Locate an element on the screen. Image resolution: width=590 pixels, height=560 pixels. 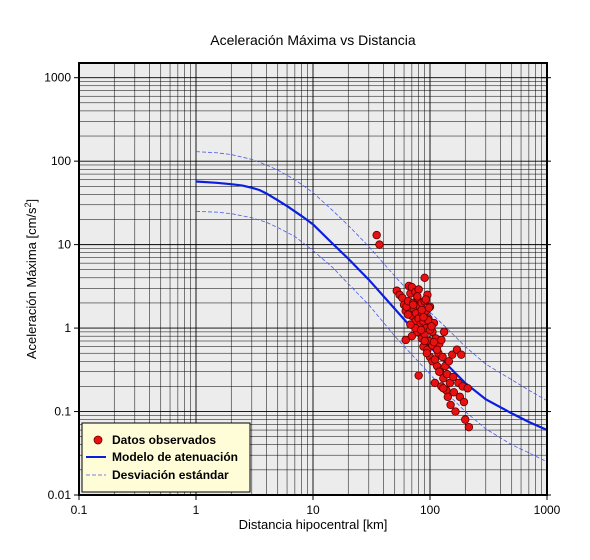
x-tick-label: 100 is located at coordinates (430, 510).